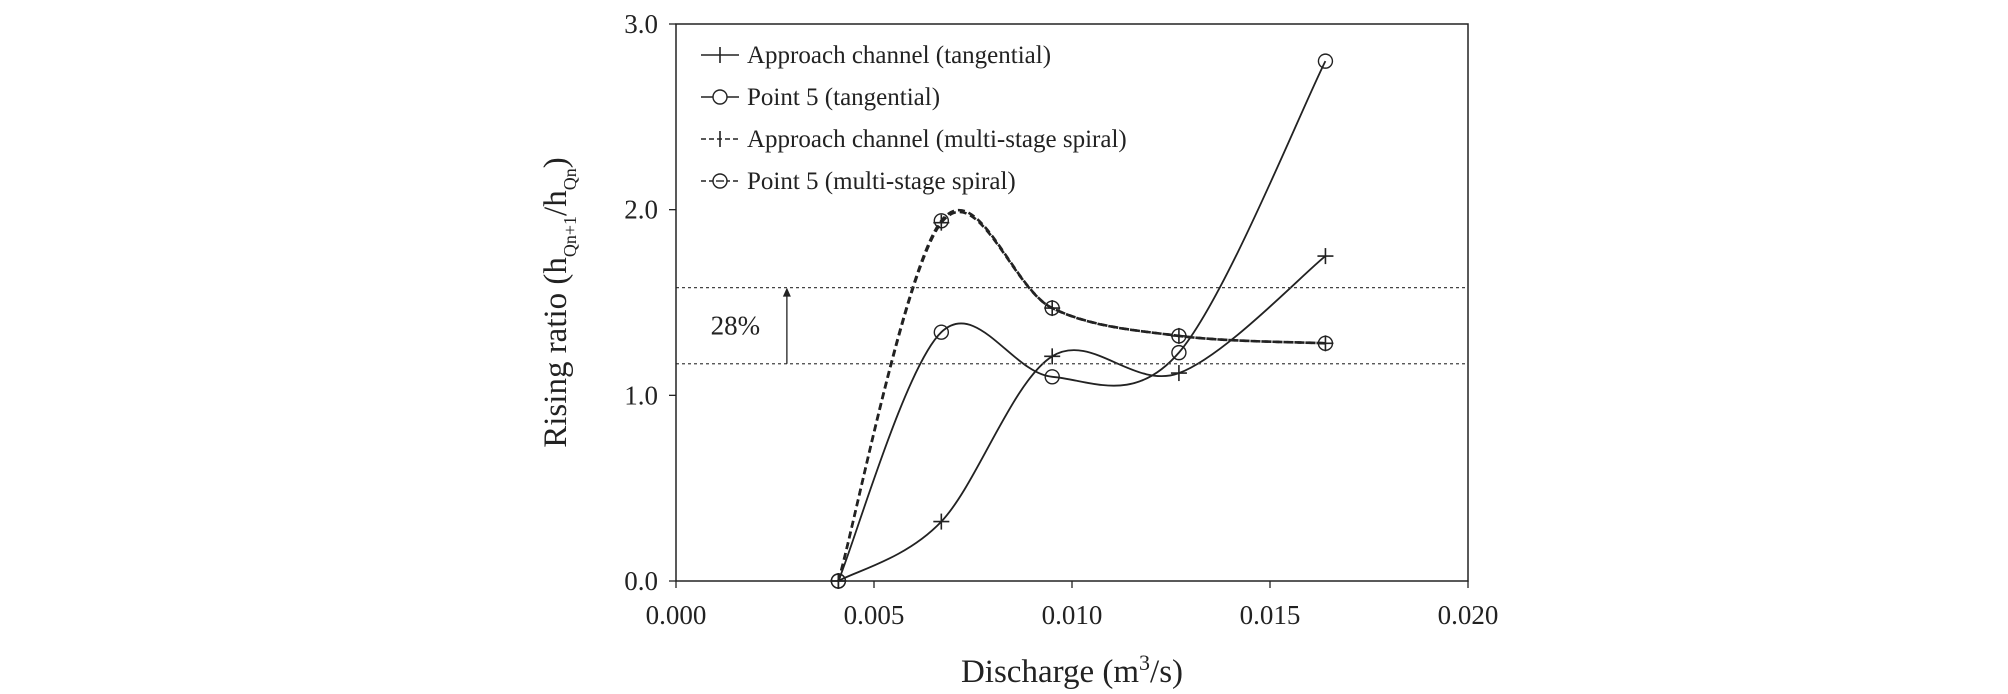  I want to click on y-title-sub1: Qn+1, so click(570, 236).